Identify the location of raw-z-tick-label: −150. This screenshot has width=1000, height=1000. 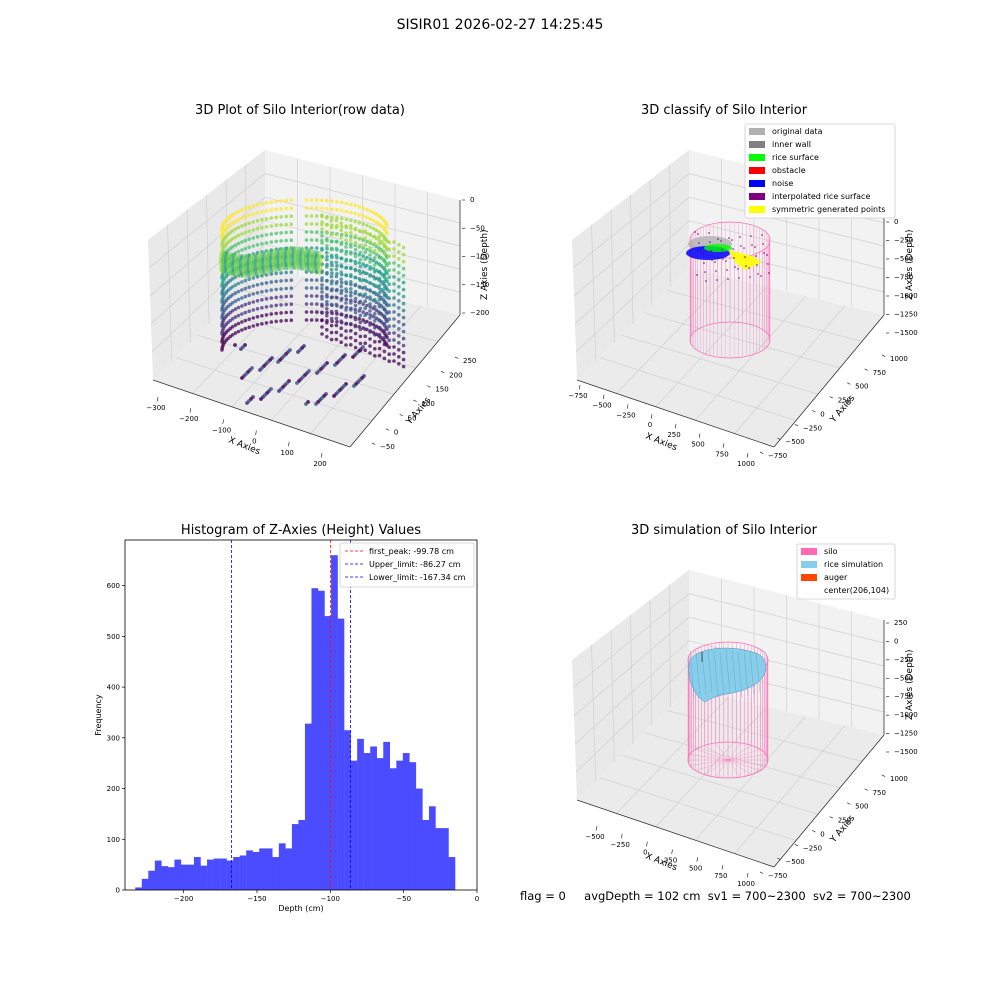
(479, 285).